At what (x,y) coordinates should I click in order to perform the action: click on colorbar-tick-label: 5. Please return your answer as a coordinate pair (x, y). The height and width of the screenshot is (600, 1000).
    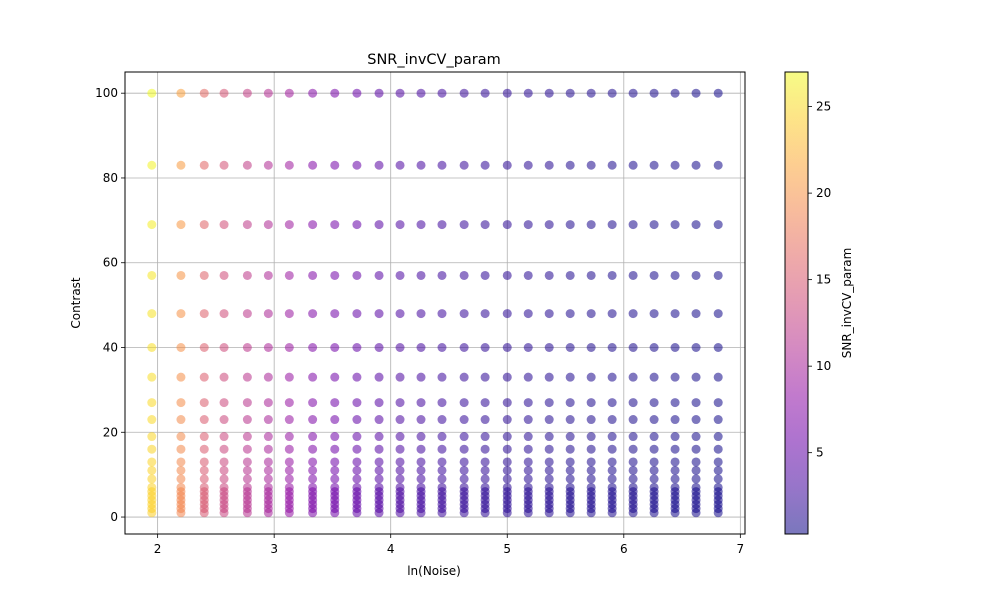
    Looking at the image, I should click on (820, 453).